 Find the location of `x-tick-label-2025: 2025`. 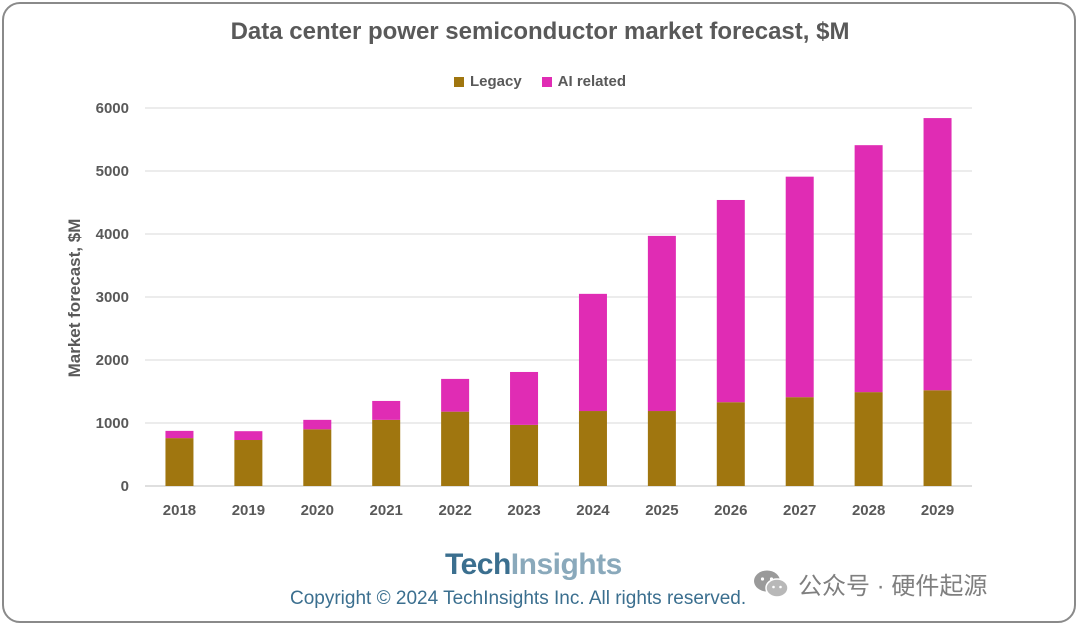

x-tick-label-2025: 2025 is located at coordinates (661, 510).